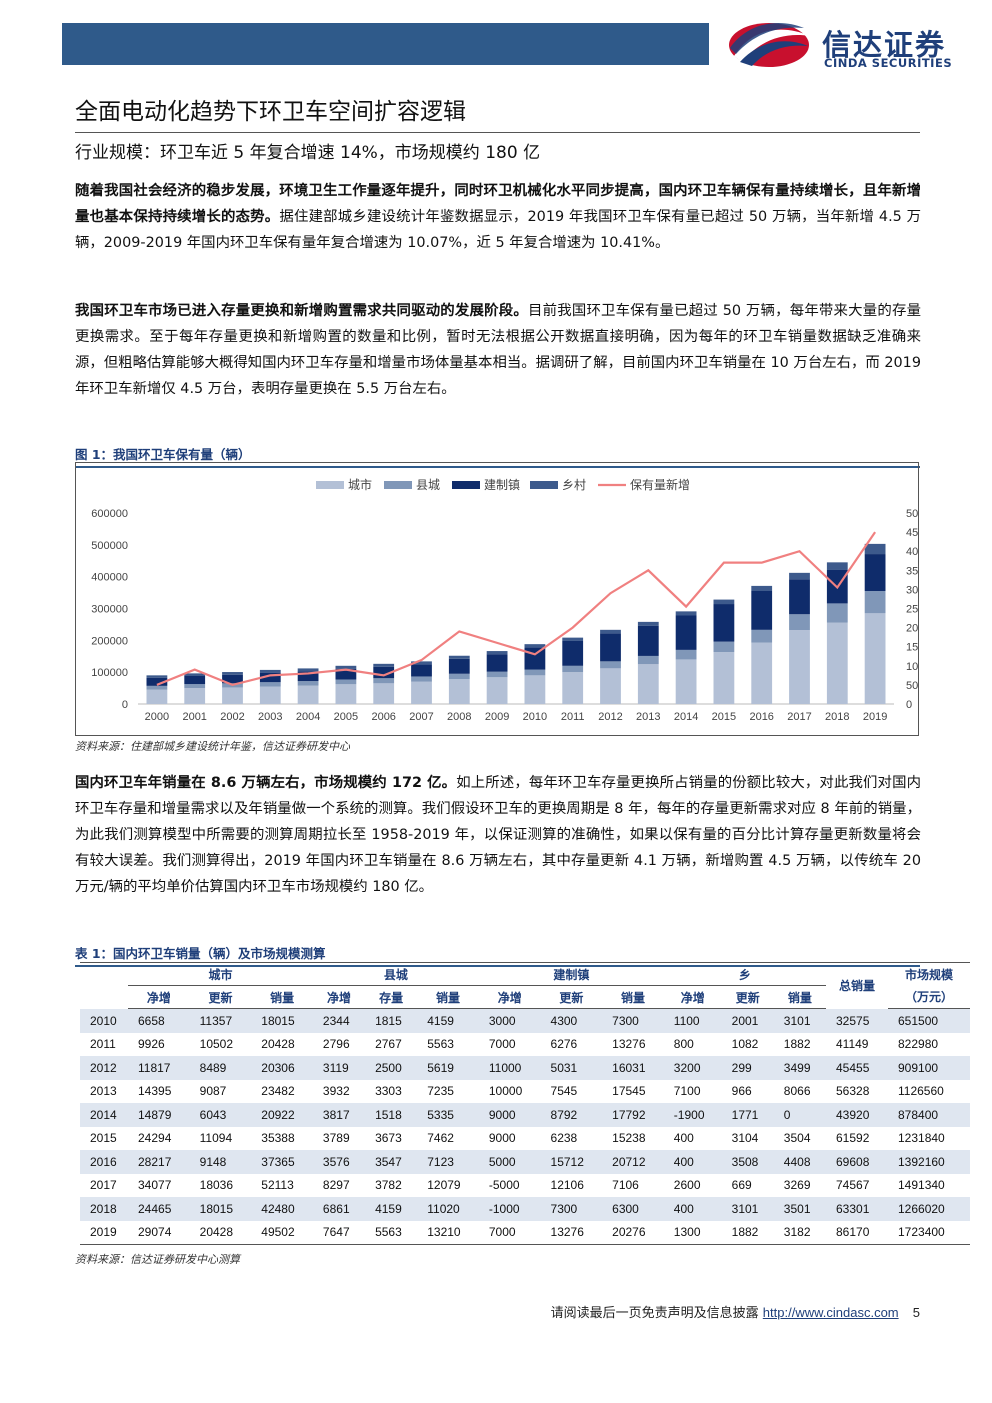 This screenshot has width=992, height=1403. I want to click on legend-swatch, so click(466, 485).